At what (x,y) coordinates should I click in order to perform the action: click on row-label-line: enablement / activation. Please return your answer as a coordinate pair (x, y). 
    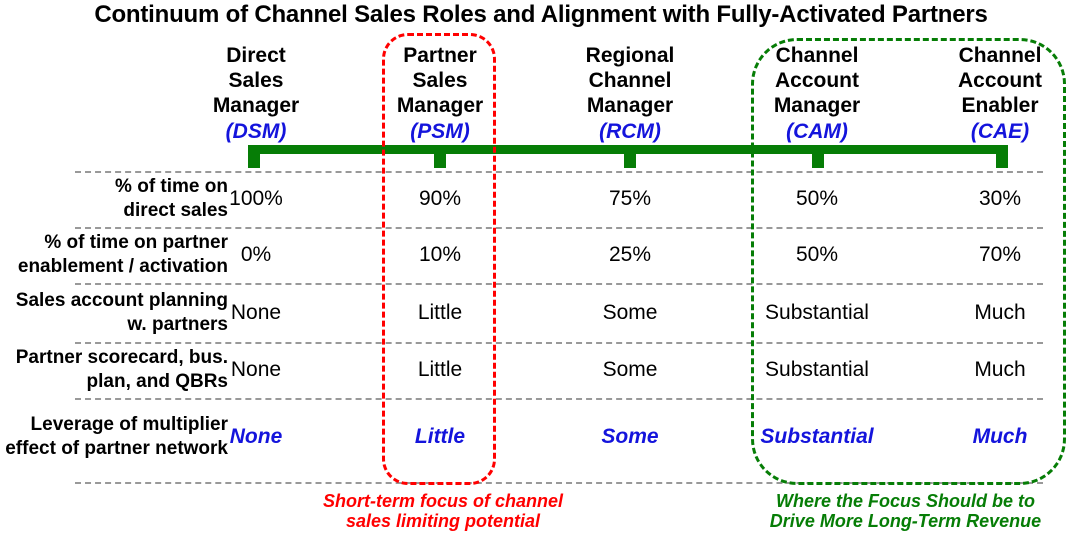
    Looking at the image, I should click on (122, 266).